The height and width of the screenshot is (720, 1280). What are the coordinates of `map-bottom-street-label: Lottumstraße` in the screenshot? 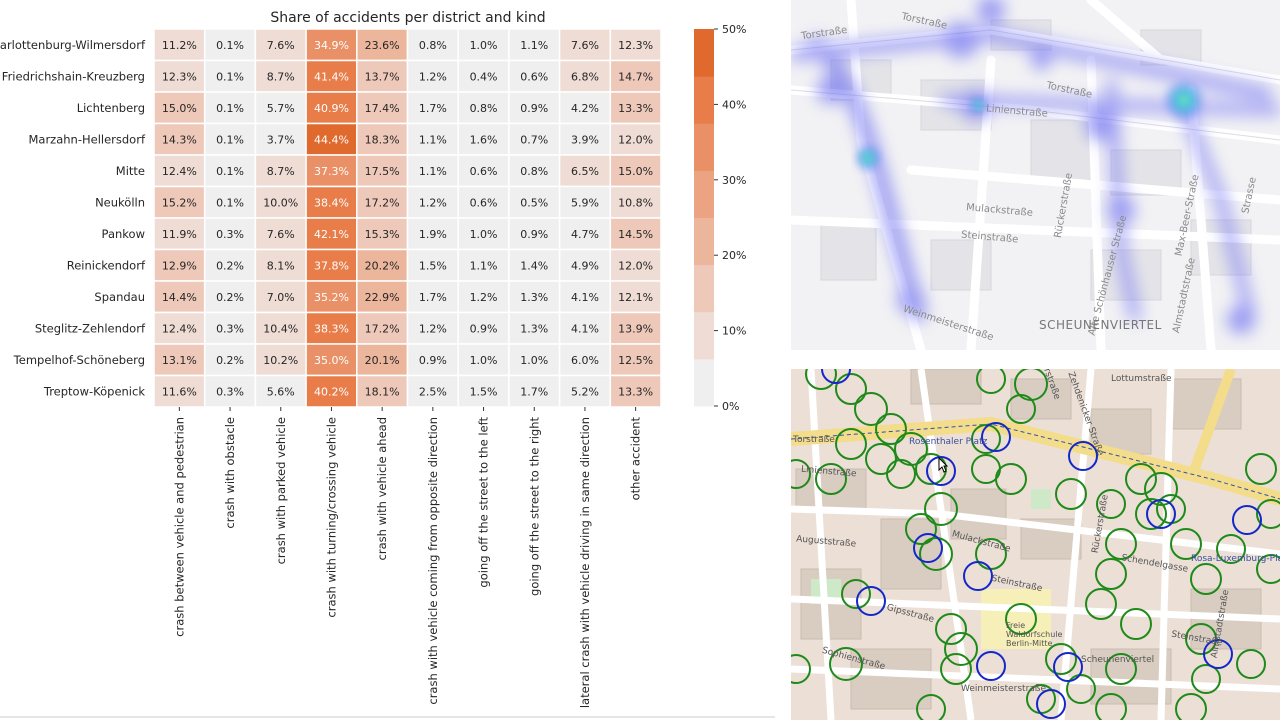 It's located at (1141, 379).